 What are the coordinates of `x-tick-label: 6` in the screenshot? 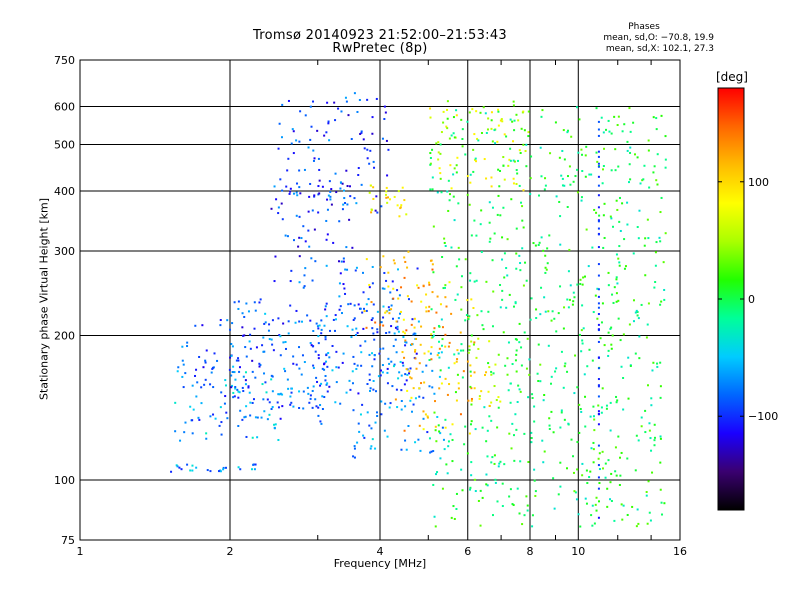 It's located at (467, 551).